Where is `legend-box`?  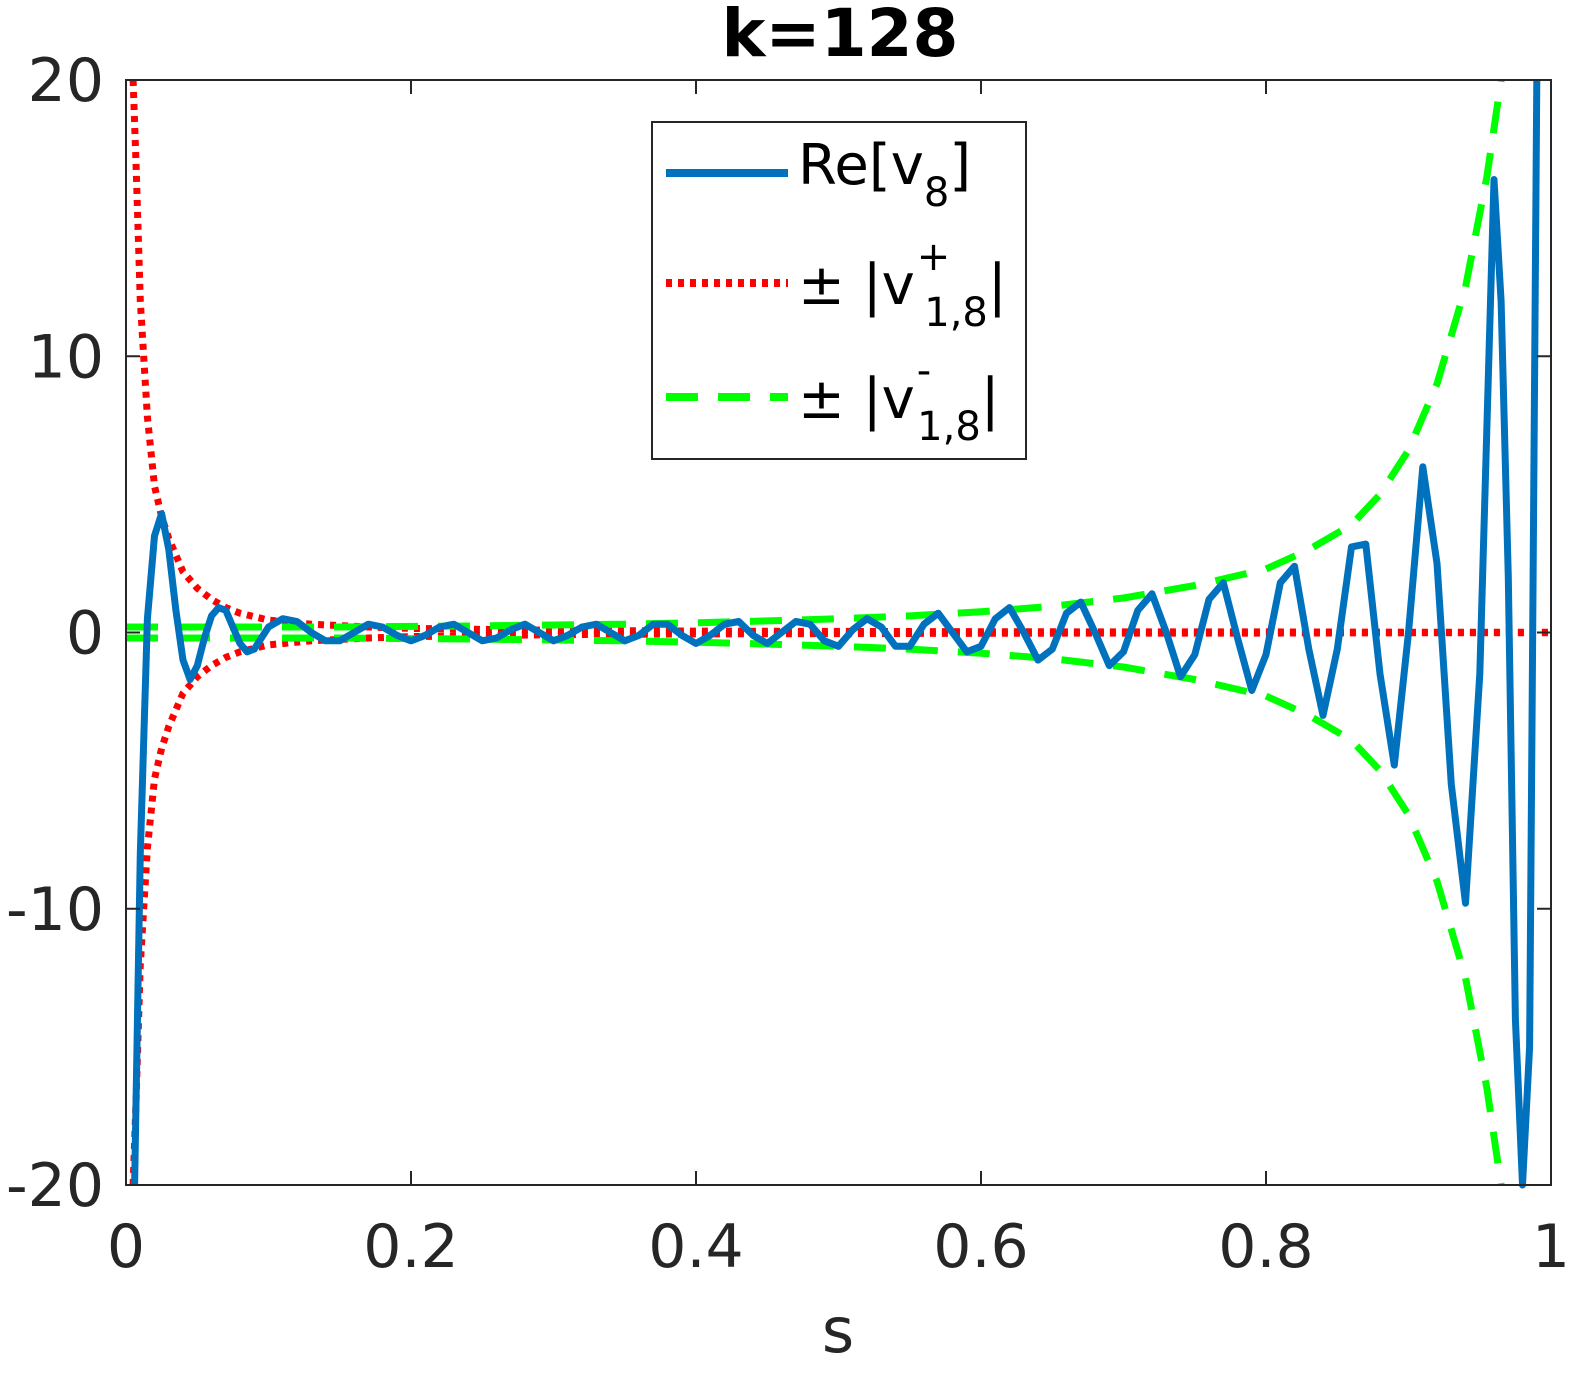 legend-box is located at coordinates (839, 290).